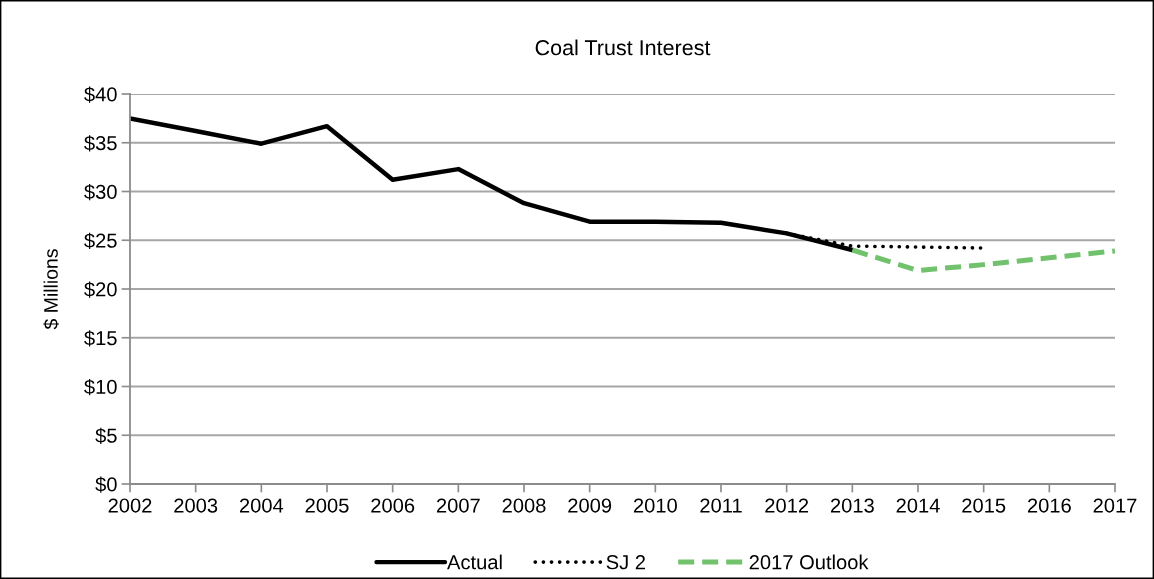 The height and width of the screenshot is (579, 1154). Describe the element at coordinates (100, 94) in the screenshot. I see `y-tick-label: $40` at that location.